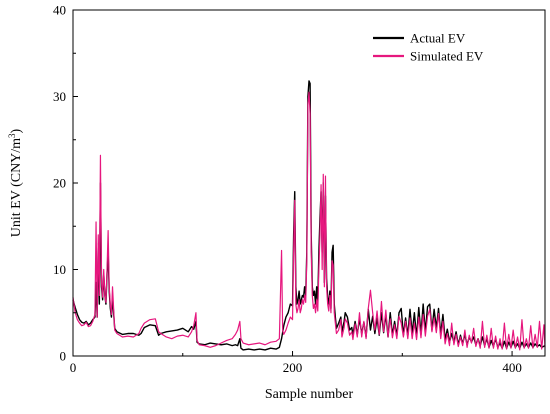 The image size is (550, 414). I want to click on y-tick-label: 0, so click(63, 356).